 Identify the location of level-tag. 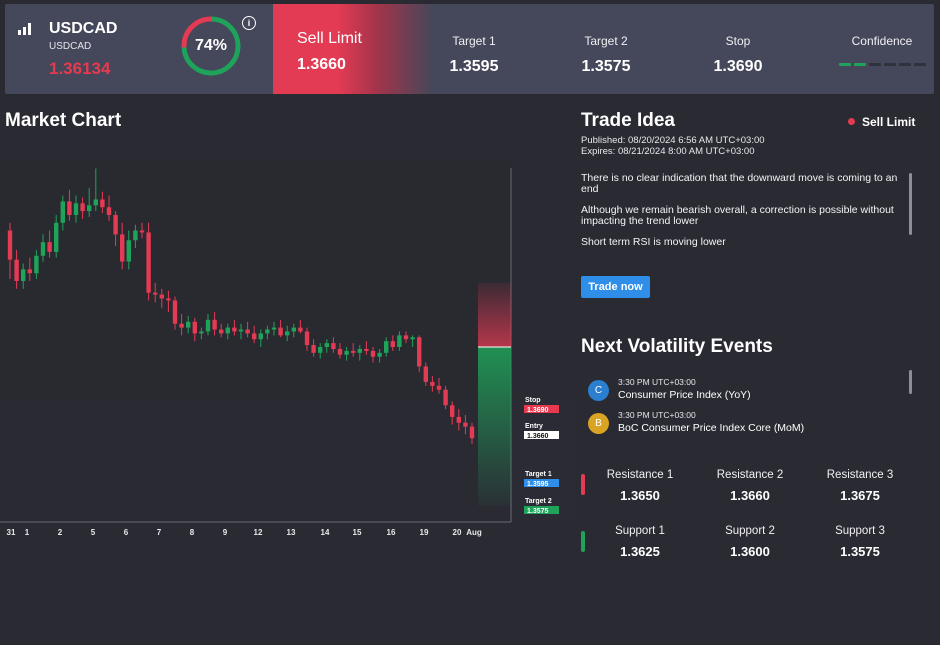
(541, 510).